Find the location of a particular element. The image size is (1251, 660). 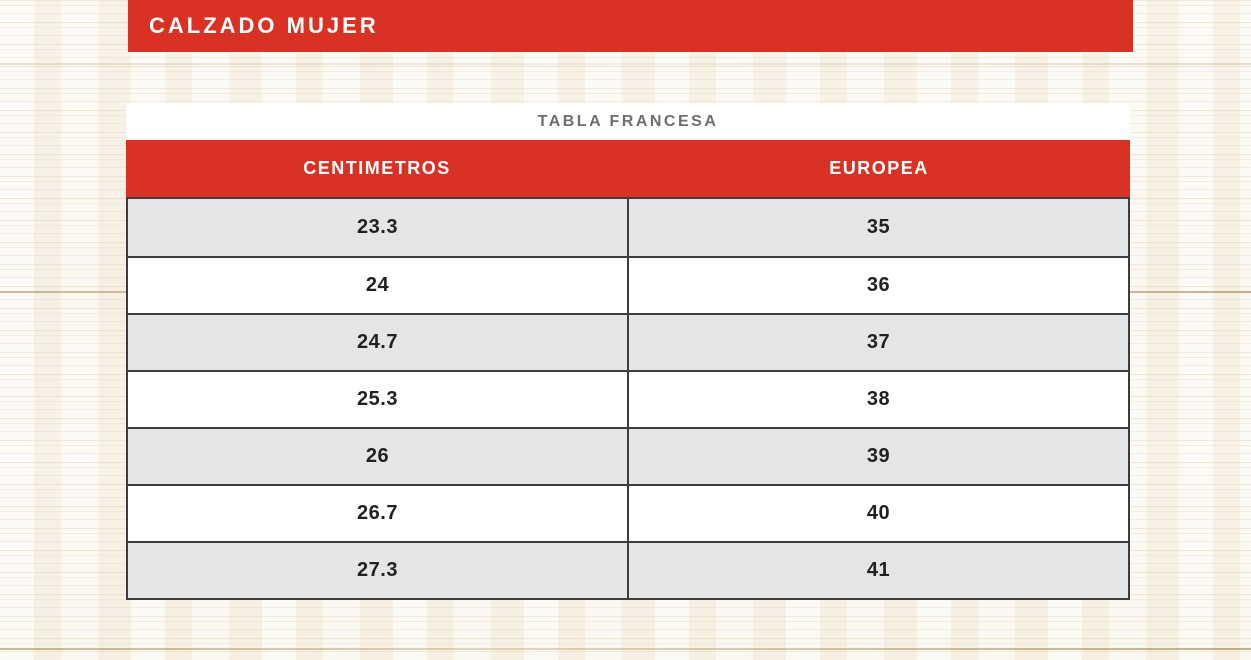

cell-centimetros: 23.3 is located at coordinates (378, 227).